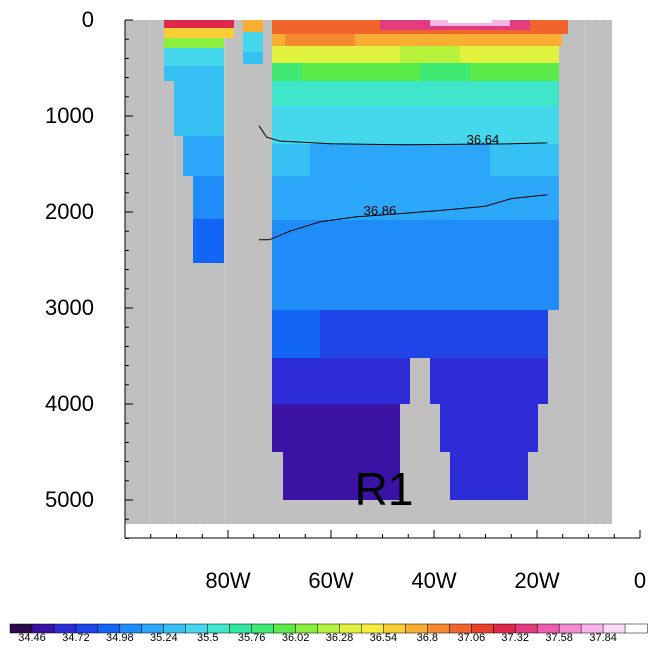  I want to click on colorbar-swatch, so click(636, 628).